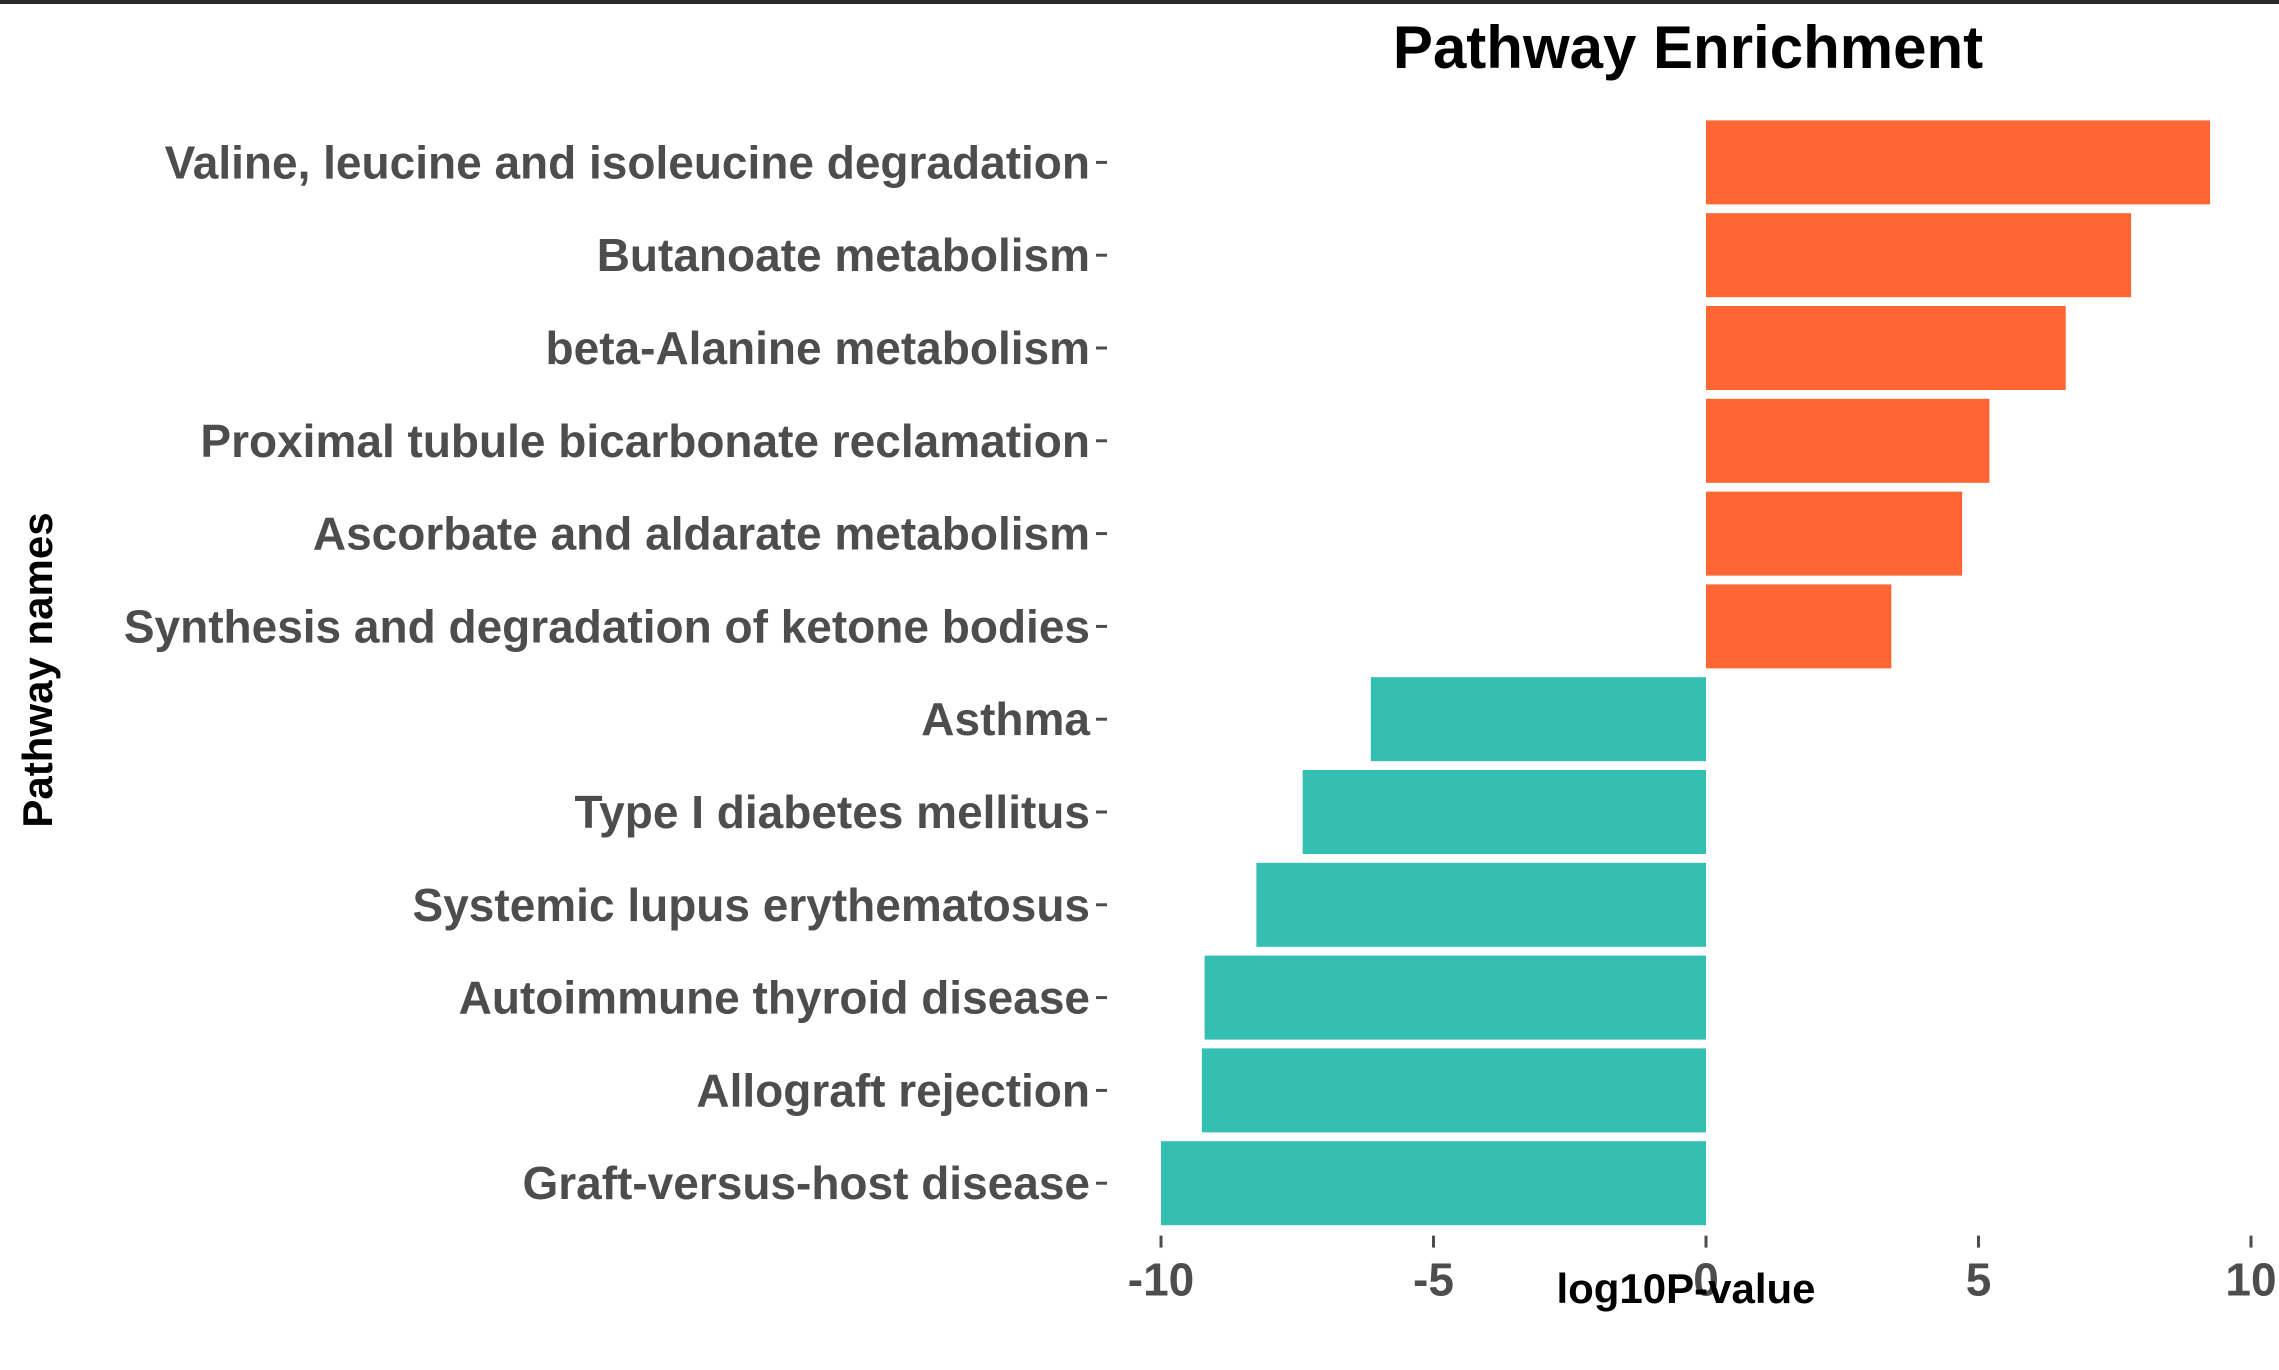 Image resolution: width=2279 pixels, height=1370 pixels. What do you see at coordinates (751, 905) in the screenshot?
I see `category-label-systemic-lupus-erythematosus: Systemic lupus erythematosus` at bounding box center [751, 905].